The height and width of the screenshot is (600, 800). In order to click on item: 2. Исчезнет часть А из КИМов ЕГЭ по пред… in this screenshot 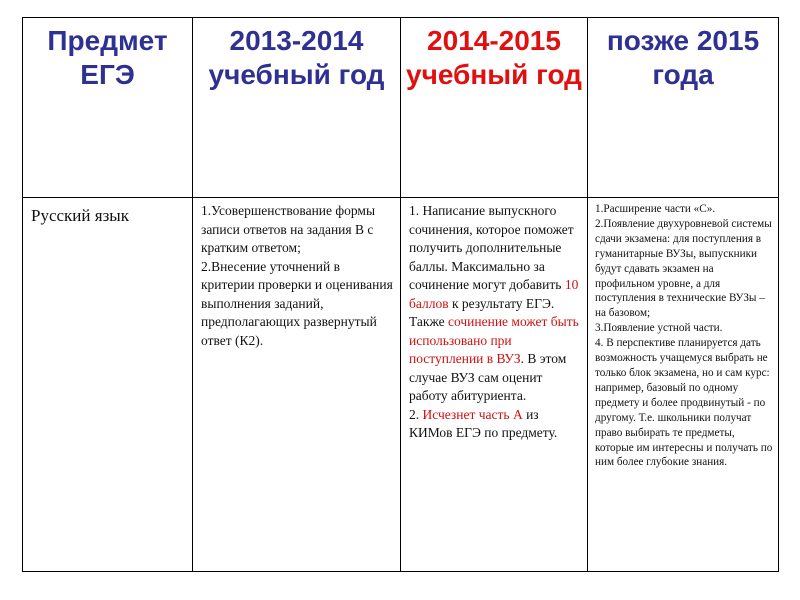, I will do `click(495, 424)`.